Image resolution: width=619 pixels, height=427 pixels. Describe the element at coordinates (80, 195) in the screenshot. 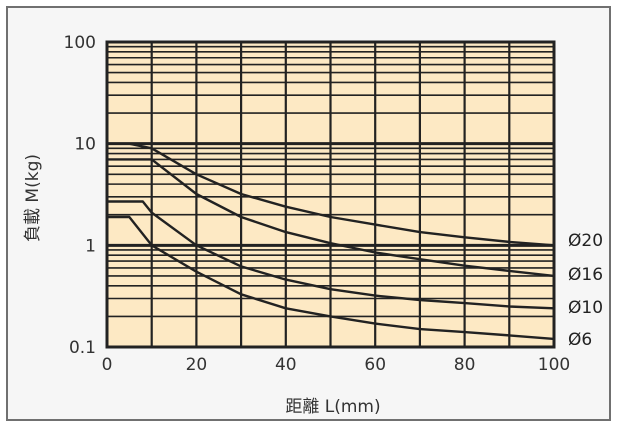

I see `y-tick-labels: 100 10 1 0.1` at that location.